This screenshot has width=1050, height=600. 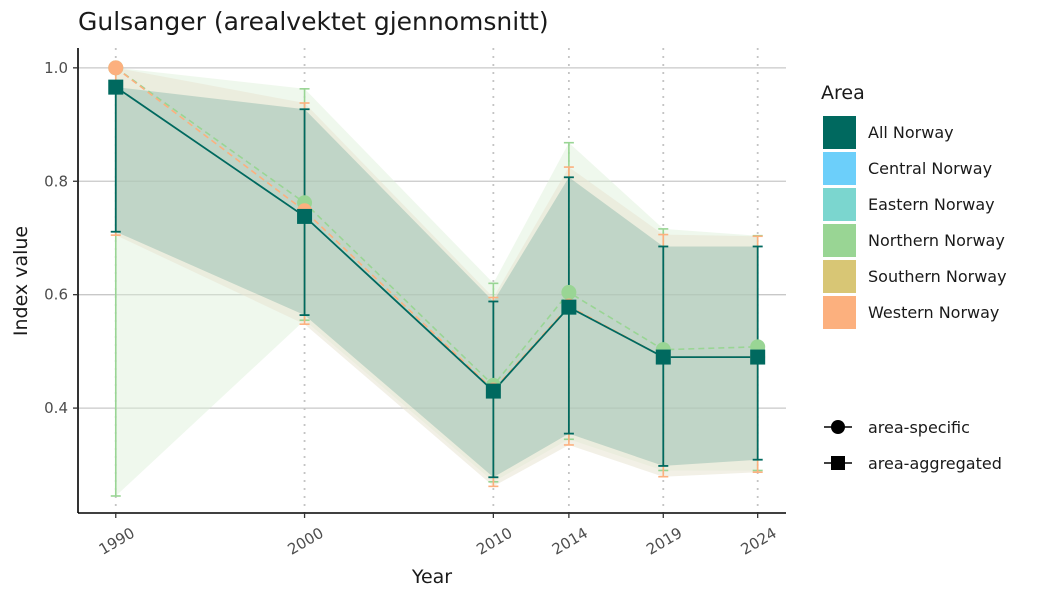 I want to click on y-axis-title: Index value, so click(x=21, y=281).